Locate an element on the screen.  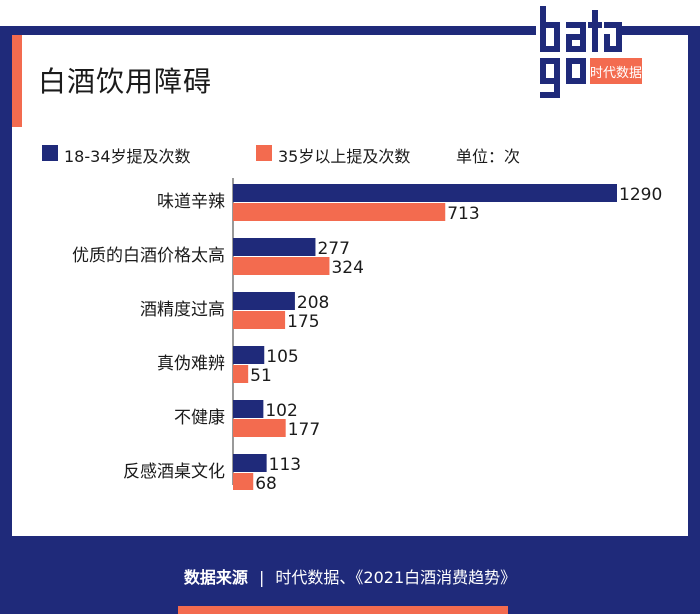
logo-tag-text: 时代数据 is located at coordinates (616, 73).